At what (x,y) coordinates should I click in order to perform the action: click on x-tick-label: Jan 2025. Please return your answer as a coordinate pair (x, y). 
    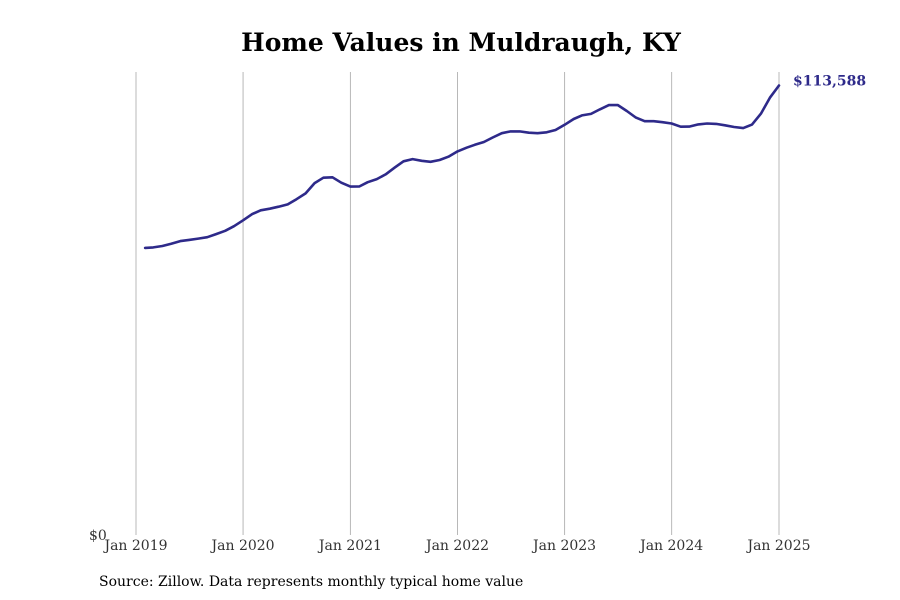
    Looking at the image, I should click on (777, 546).